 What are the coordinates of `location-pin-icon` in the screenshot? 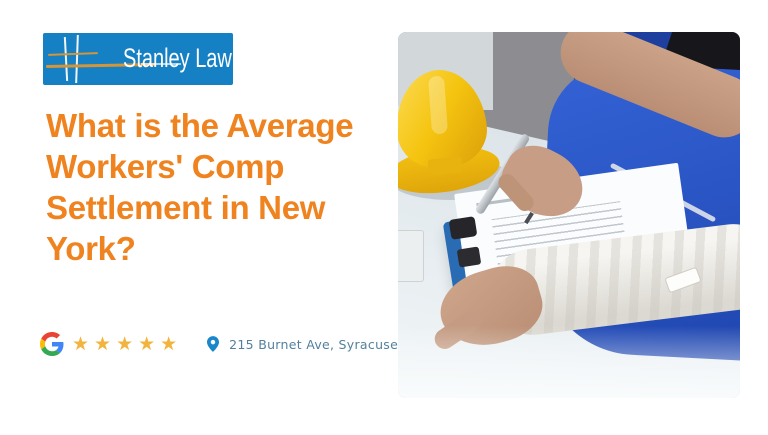 It's located at (213, 344).